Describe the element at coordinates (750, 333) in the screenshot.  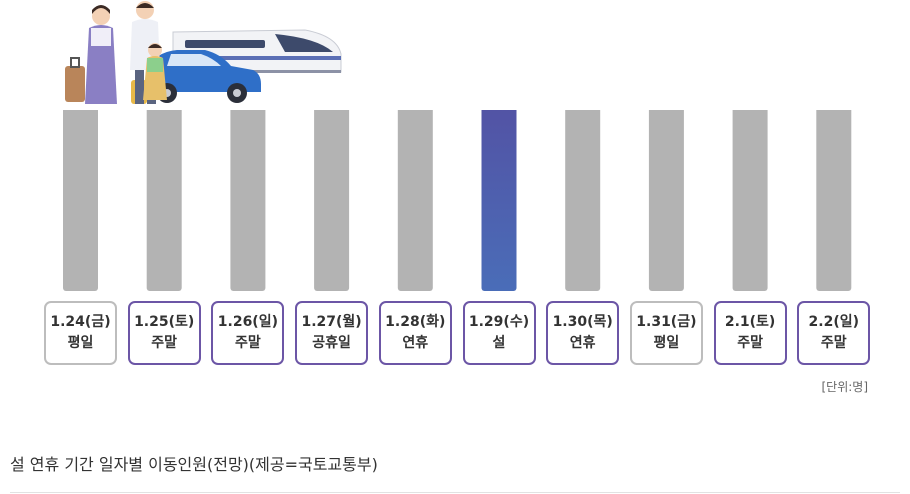
I see `category-box-8: 2.1(토) 주말` at that location.